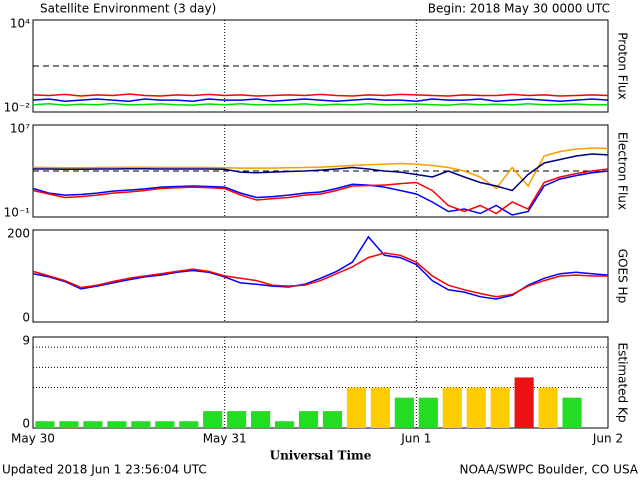  What do you see at coordinates (17, 213) in the screenshot?
I see `y-tick-label: 10⁻¹` at bounding box center [17, 213].